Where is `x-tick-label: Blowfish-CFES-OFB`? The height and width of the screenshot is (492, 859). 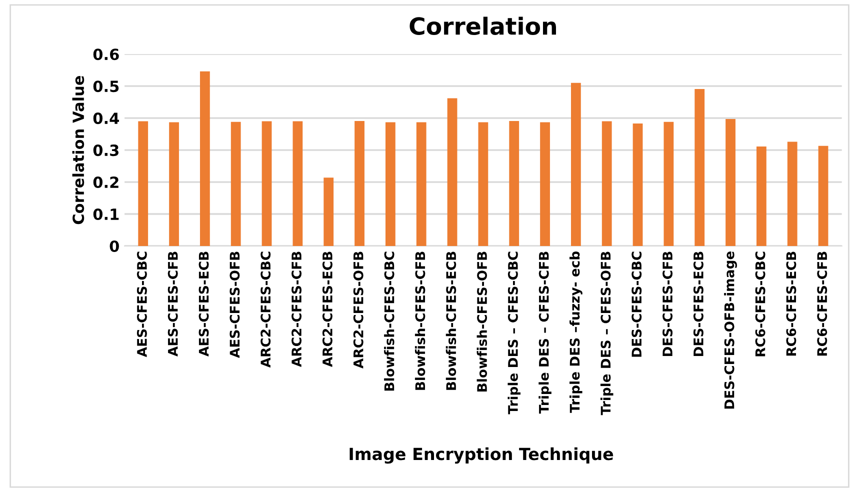 x-tick-label: Blowfish-CFES-OFB is located at coordinates (482, 322).